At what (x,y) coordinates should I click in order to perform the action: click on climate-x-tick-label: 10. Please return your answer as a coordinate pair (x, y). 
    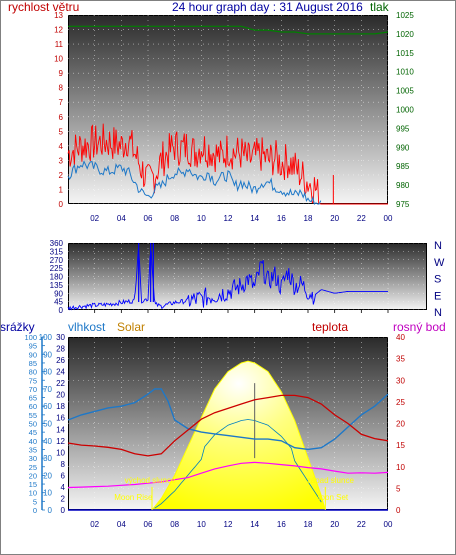
    Looking at the image, I should click on (201, 524).